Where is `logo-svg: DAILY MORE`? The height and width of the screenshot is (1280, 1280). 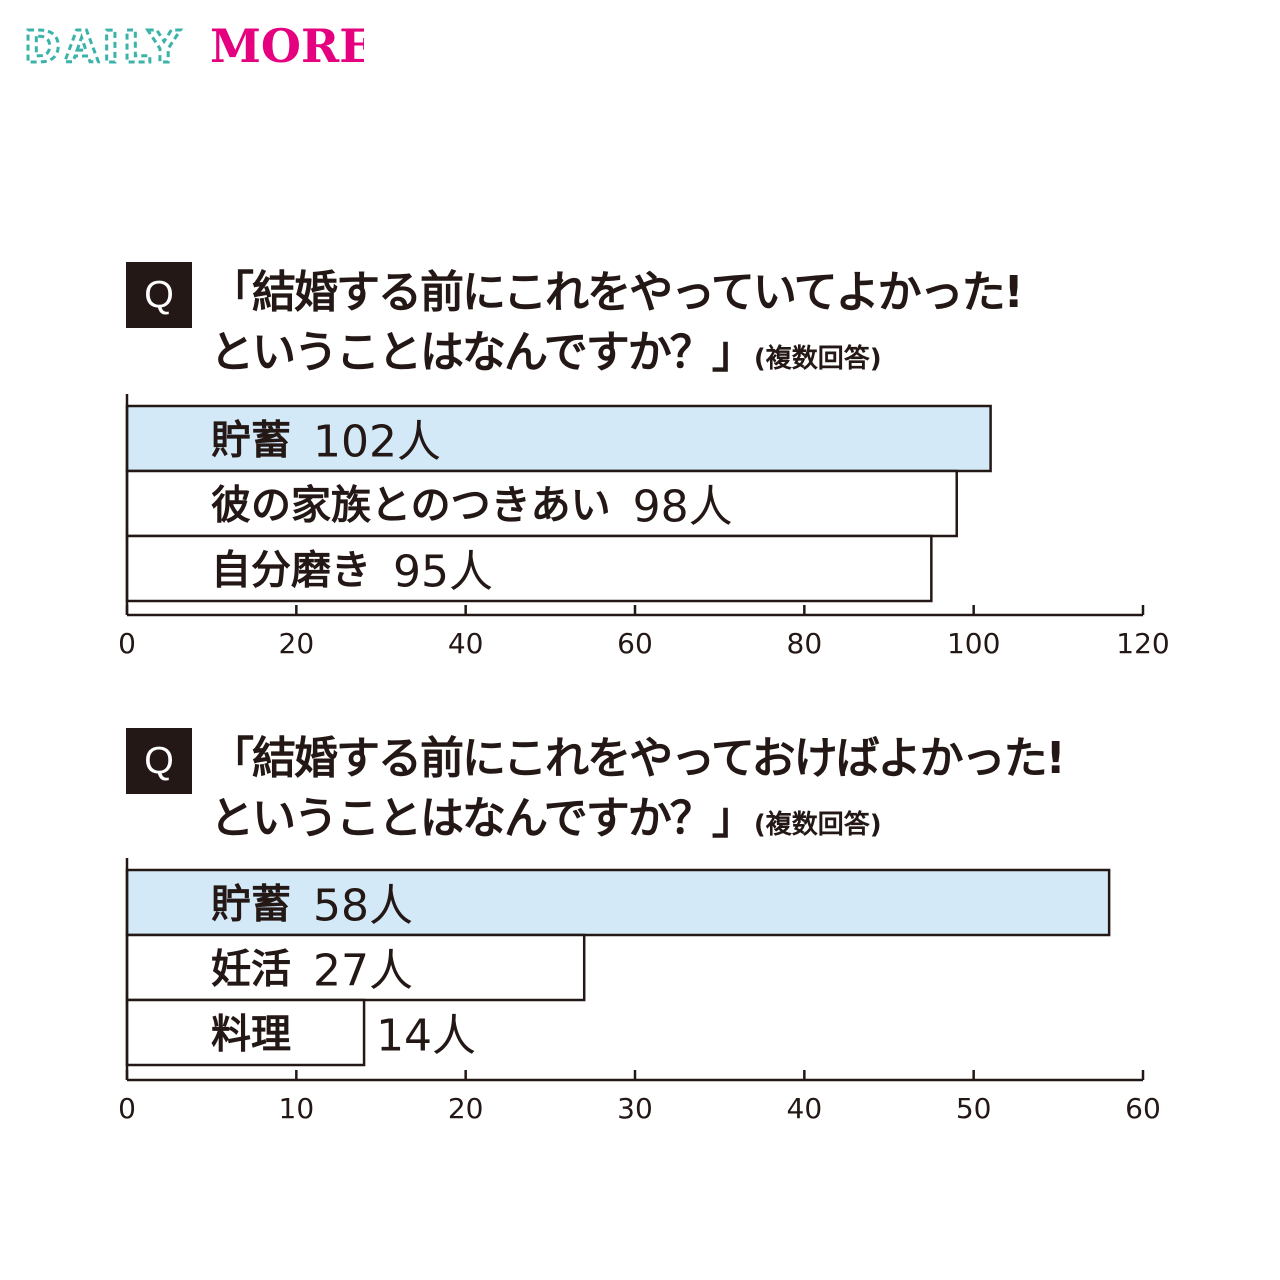
logo-svg: DAILY MORE is located at coordinates (194, 46).